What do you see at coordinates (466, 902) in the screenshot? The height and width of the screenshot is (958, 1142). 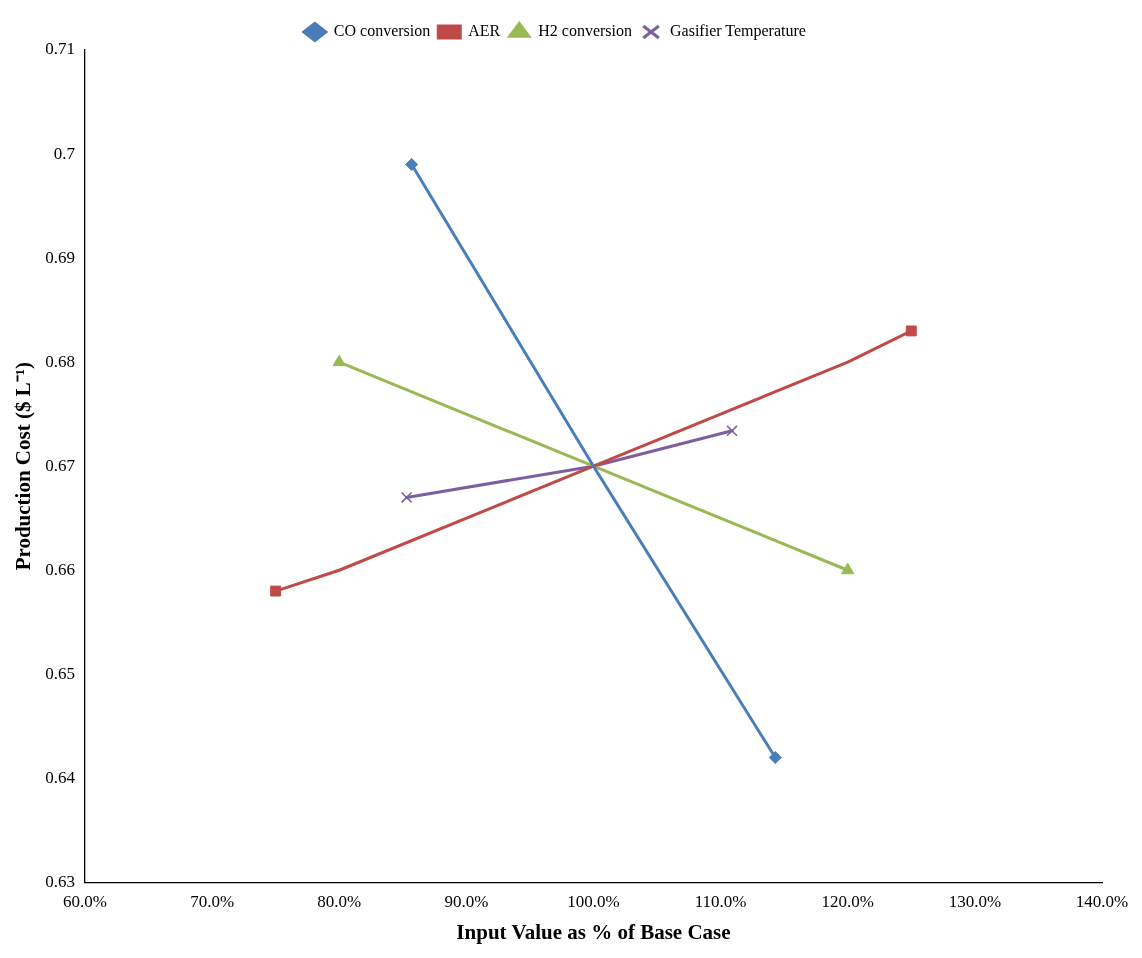 I see `x-tick-label: 90.0%` at bounding box center [466, 902].